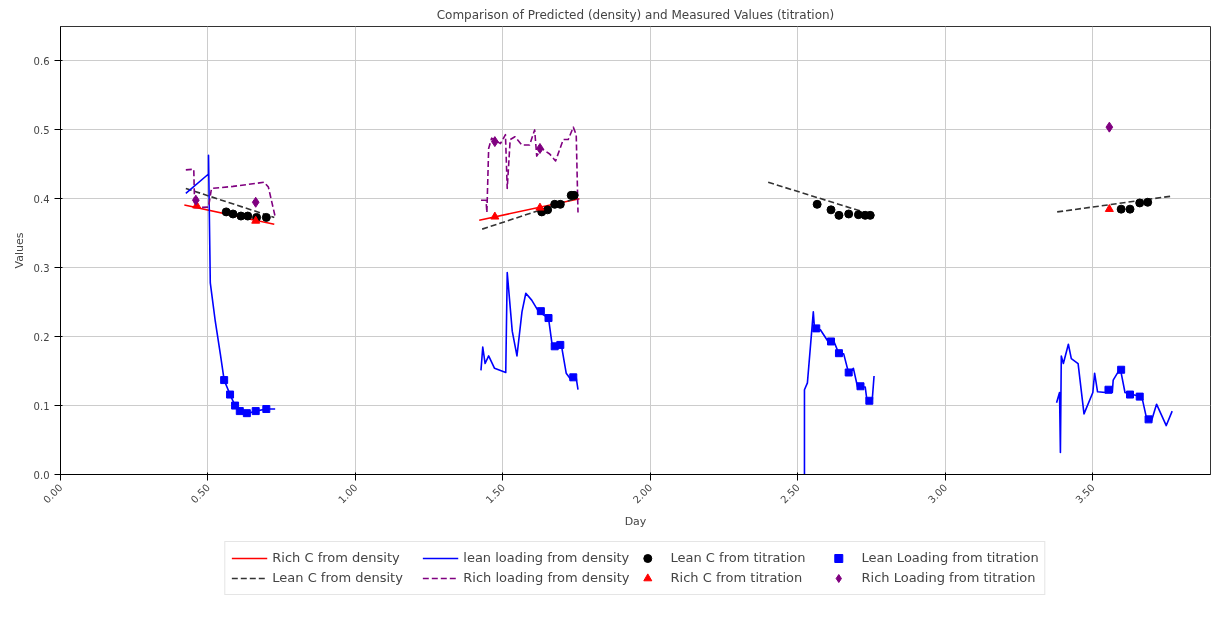 The width and height of the screenshot is (1231, 619). I want to click on legend-label: Rich Loading from titration, so click(948, 577).